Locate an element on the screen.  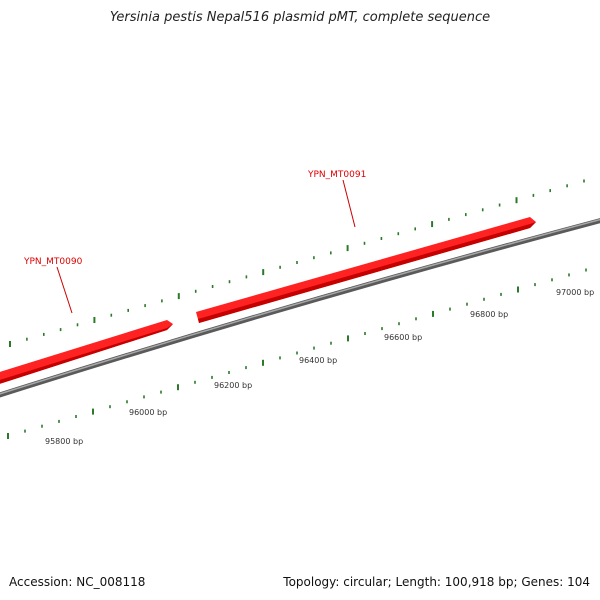
gene-ypn-mt0091 is located at coordinates (366, 270).